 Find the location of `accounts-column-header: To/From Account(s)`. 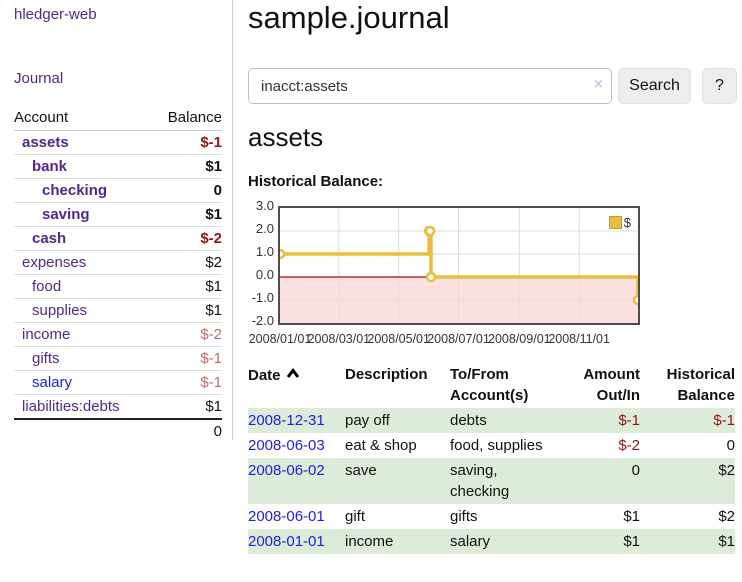

accounts-column-header: To/From Account(s) is located at coordinates (489, 385).